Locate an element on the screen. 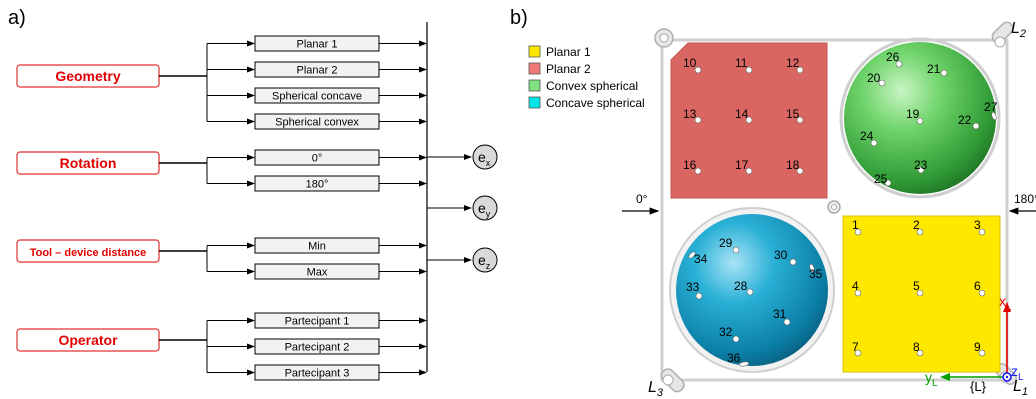  point-label: 22 is located at coordinates (965, 120).